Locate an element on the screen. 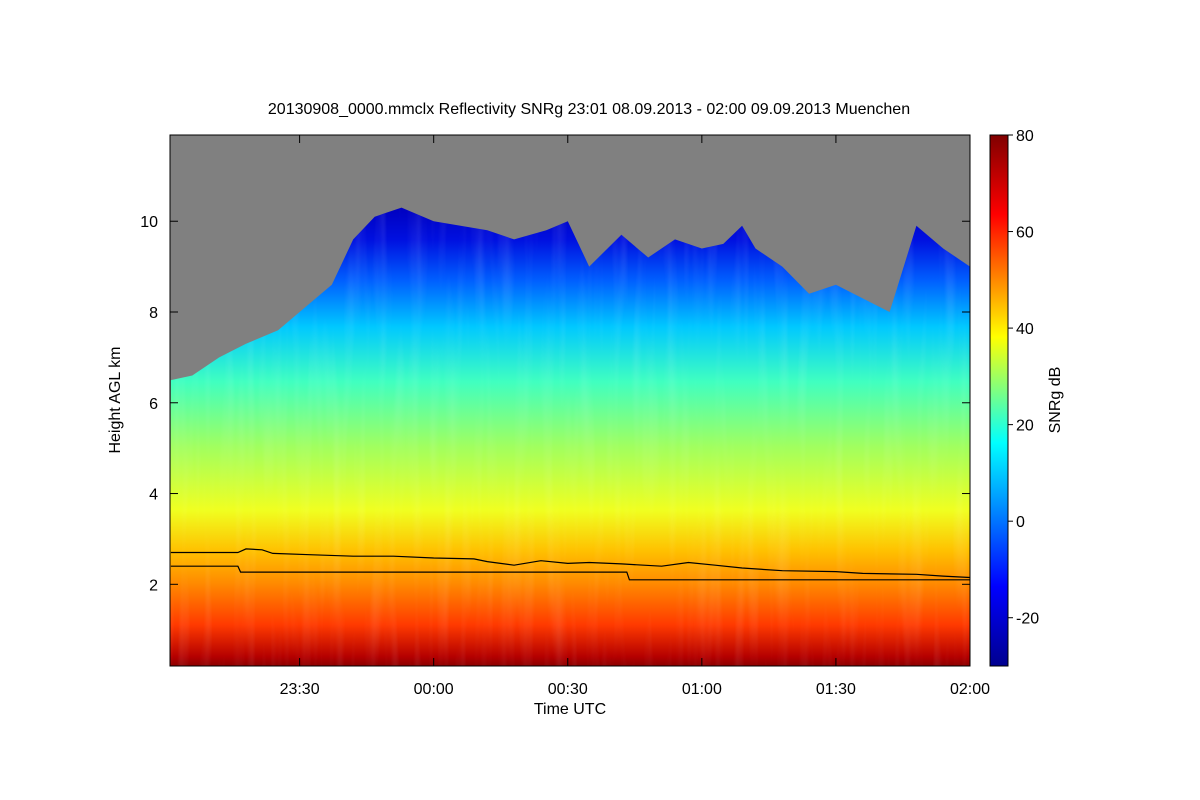 The width and height of the screenshot is (1200, 800). colorbar-tick-label: 40 is located at coordinates (1025, 329).